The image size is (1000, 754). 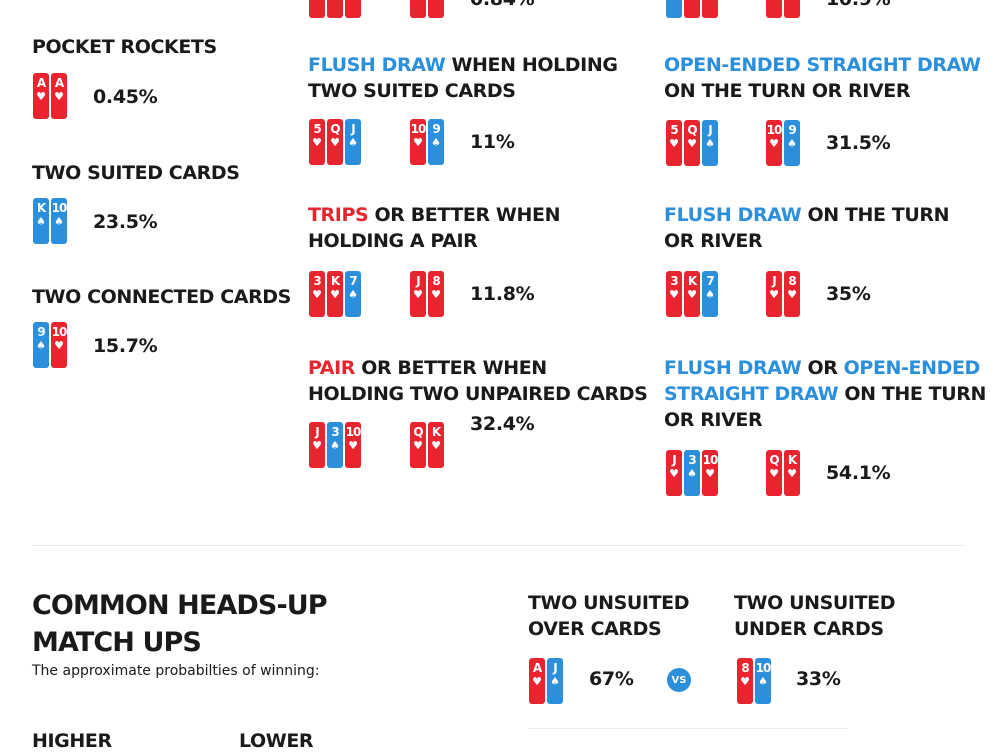 What do you see at coordinates (679, 680) in the screenshot?
I see `vs-badge: VS` at bounding box center [679, 680].